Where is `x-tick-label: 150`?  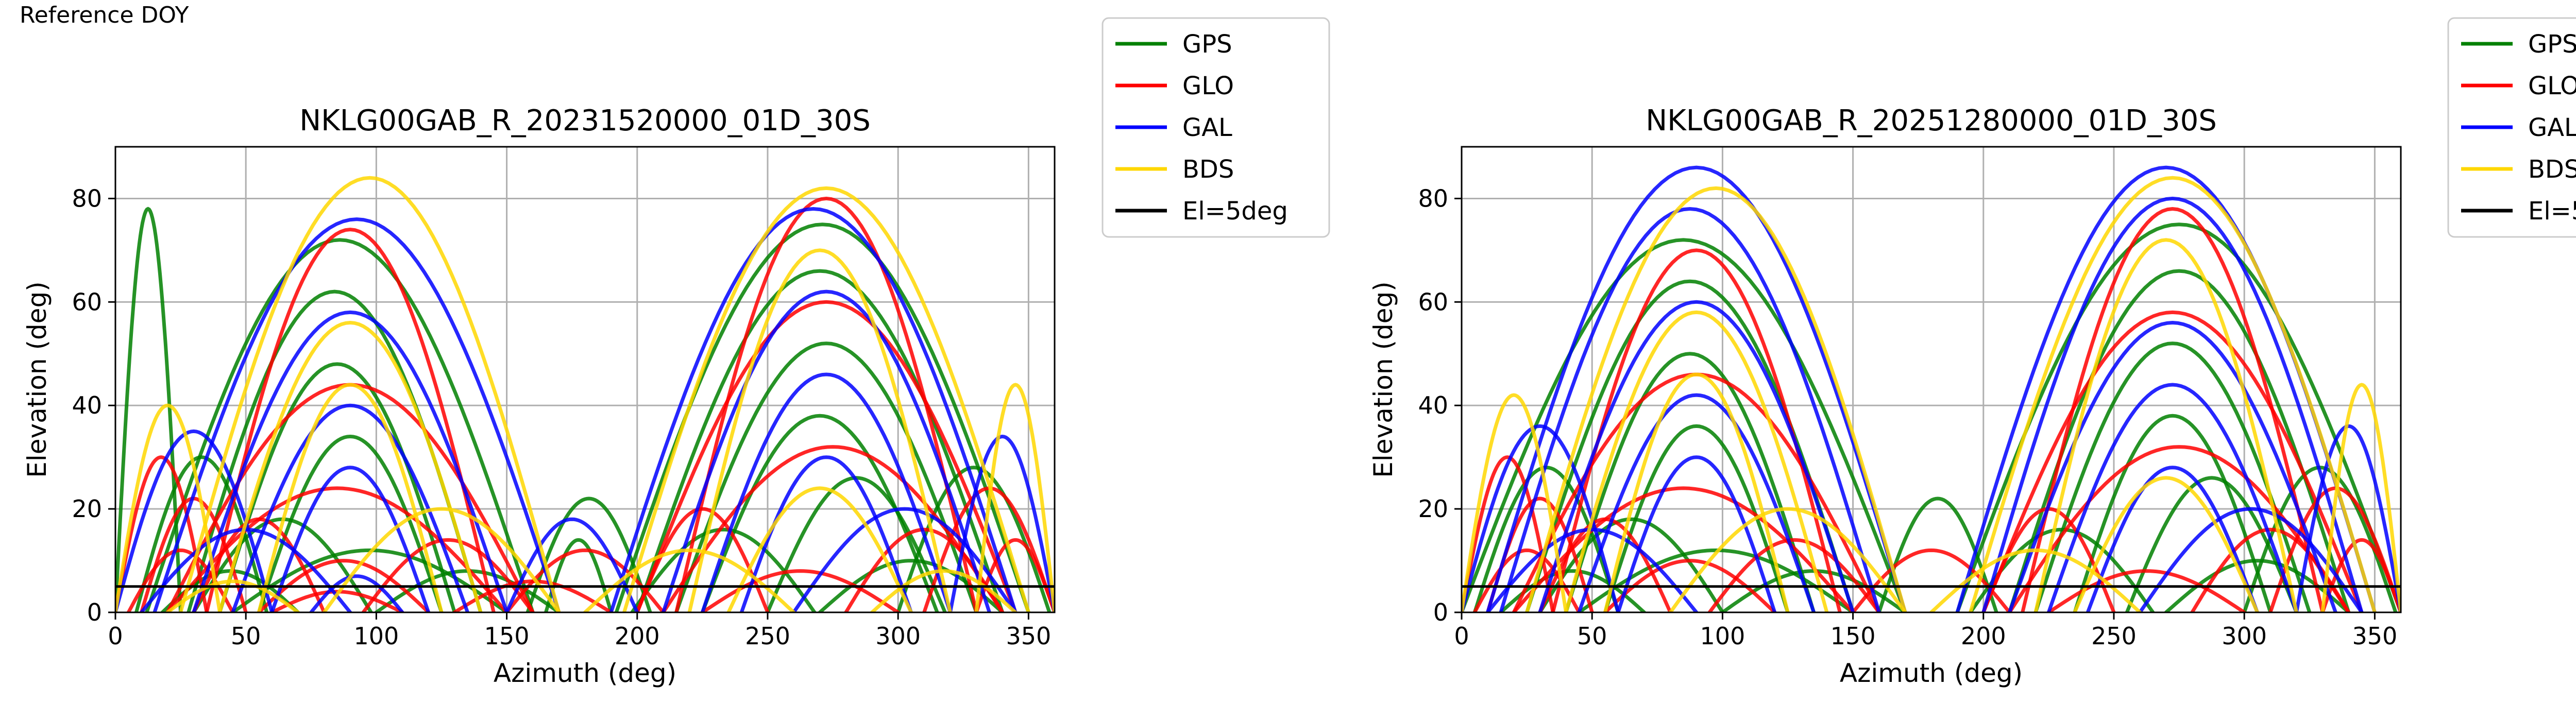
x-tick-label: 150 is located at coordinates (1853, 636).